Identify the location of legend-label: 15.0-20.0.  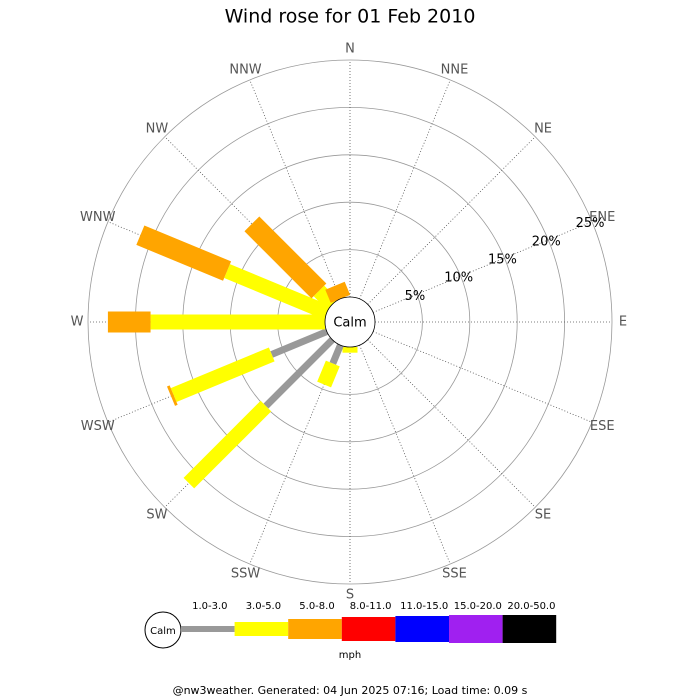
(478, 606).